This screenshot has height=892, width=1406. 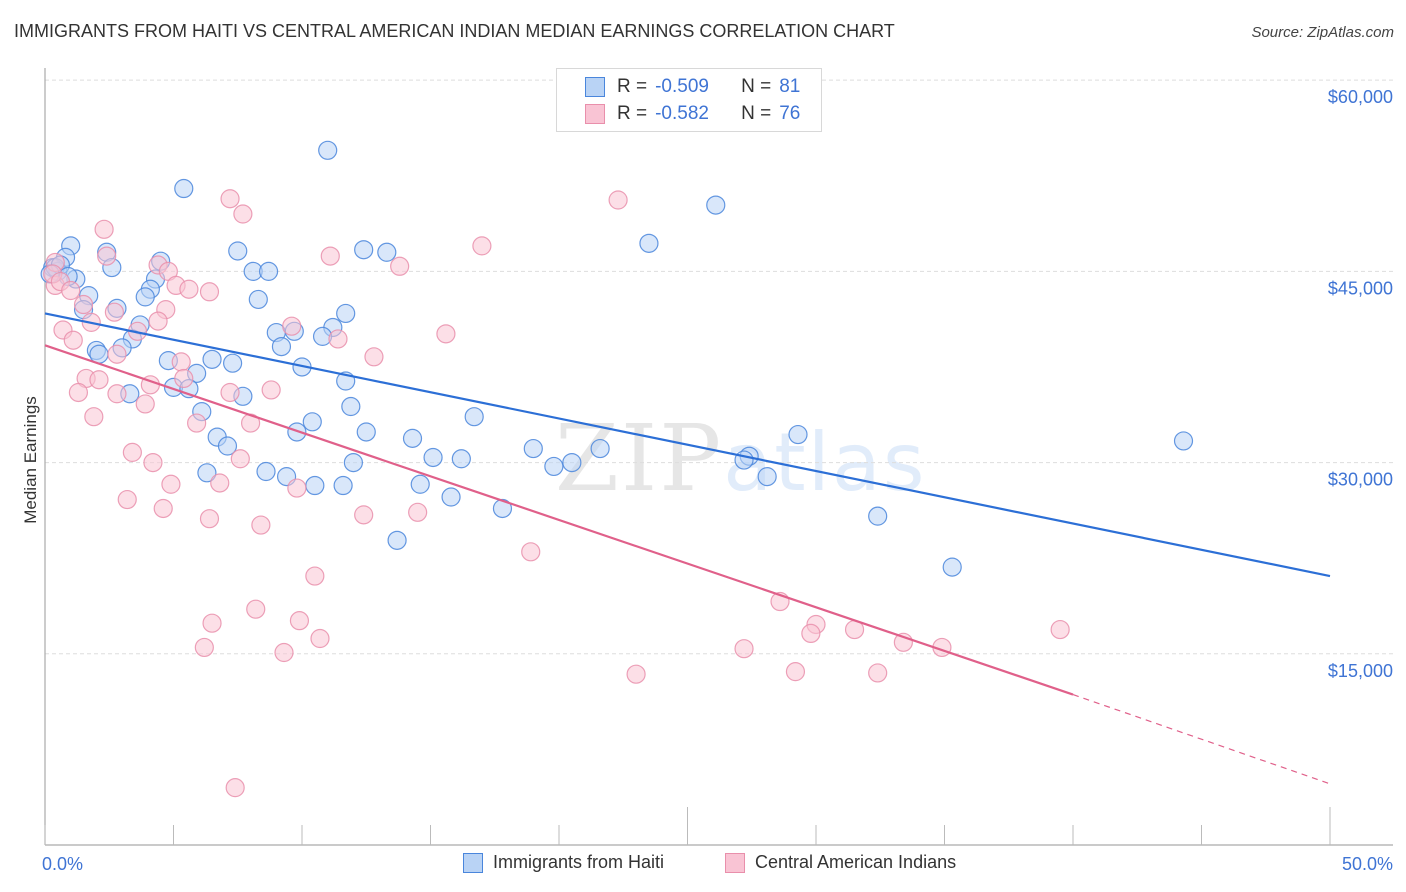 I want to click on legend-r-value: -0.582, so click(x=682, y=113).